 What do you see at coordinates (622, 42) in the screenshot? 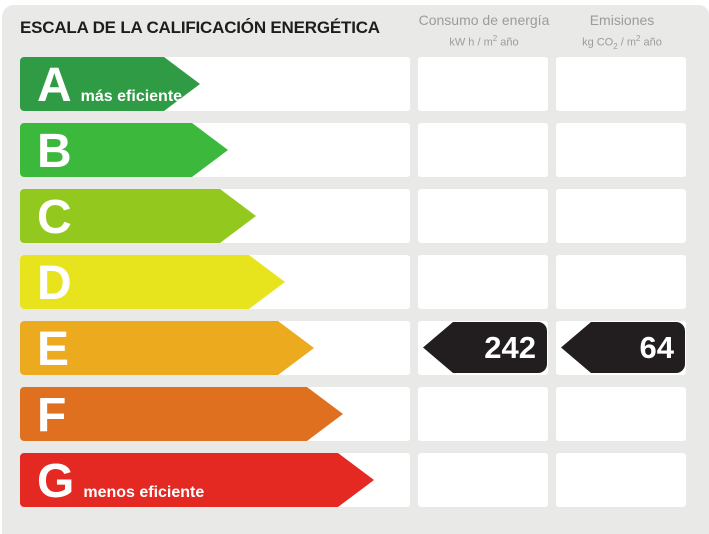
I see `emissions-unit: kg CO2 / m2 año` at bounding box center [622, 42].